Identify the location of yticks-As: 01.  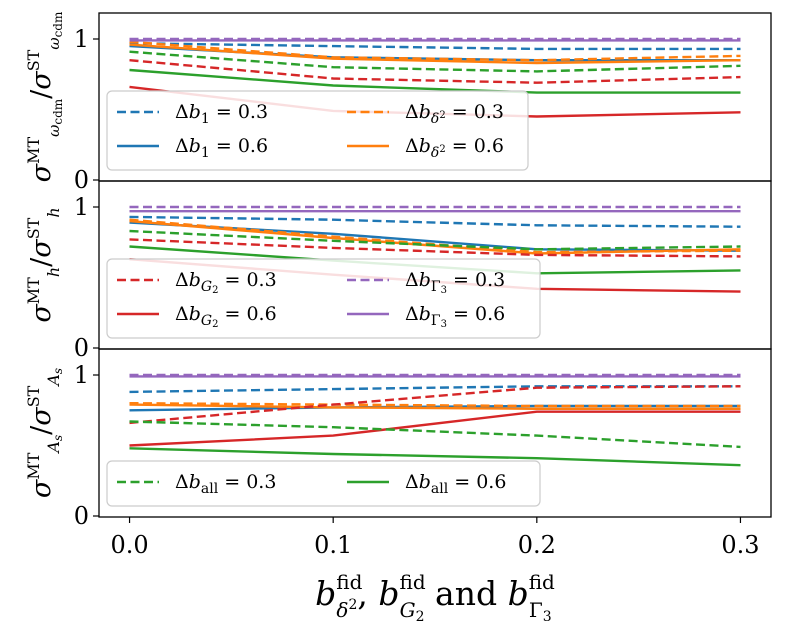
(86, 445).